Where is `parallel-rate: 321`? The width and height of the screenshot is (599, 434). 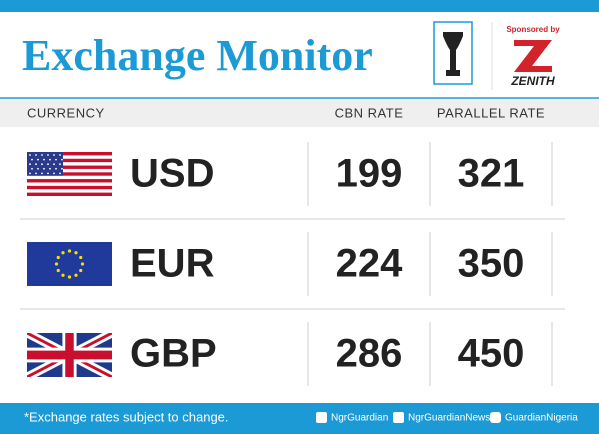
parallel-rate: 321 is located at coordinates (491, 174).